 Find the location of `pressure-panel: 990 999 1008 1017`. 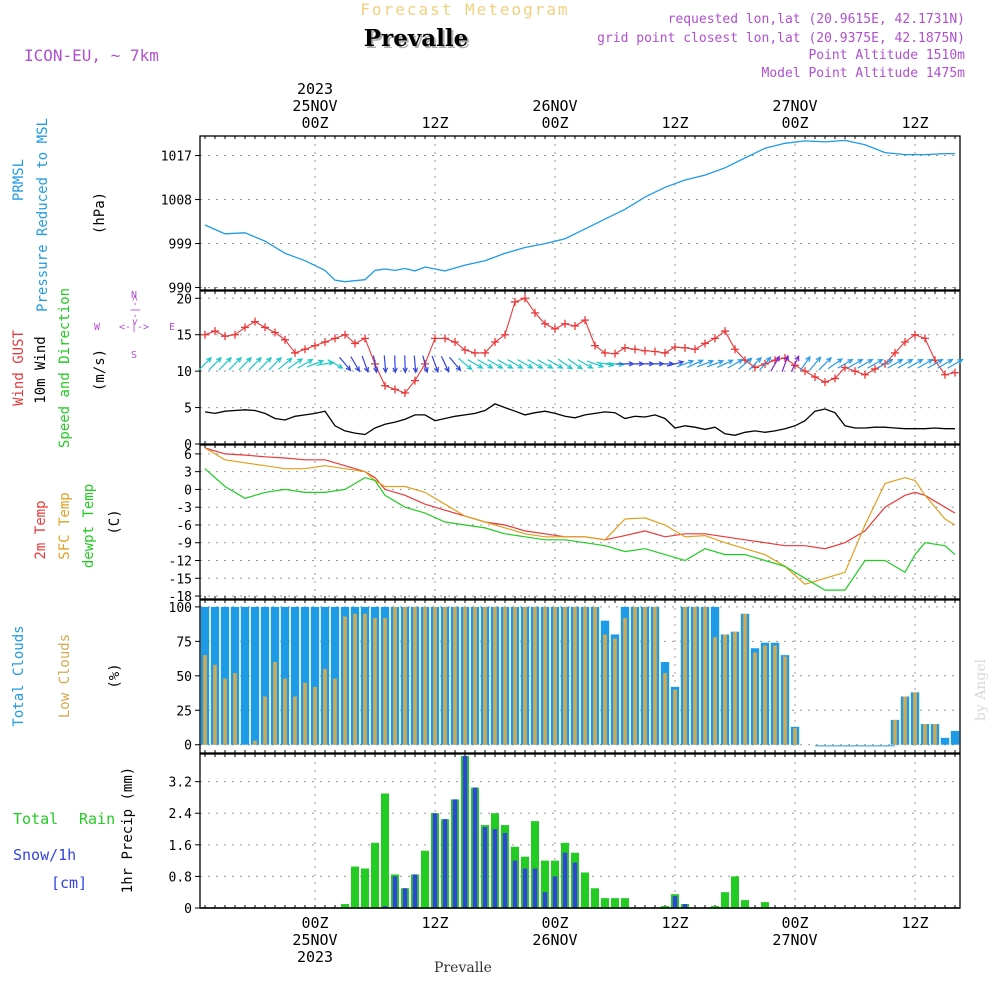

pressure-panel: 990 999 1008 1017 is located at coordinates (561, 216).